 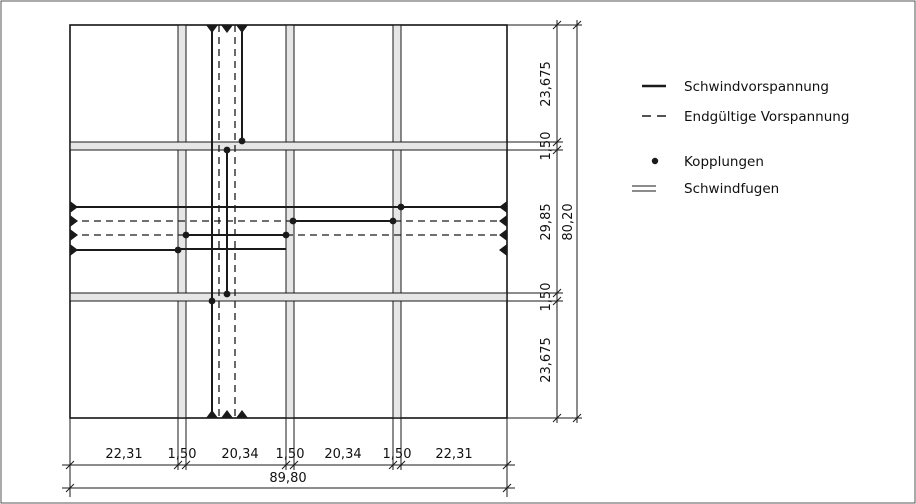 What do you see at coordinates (756, 87) in the screenshot?
I see `legend-label-shrinkage-prestress: Schwindvorspannung` at bounding box center [756, 87].